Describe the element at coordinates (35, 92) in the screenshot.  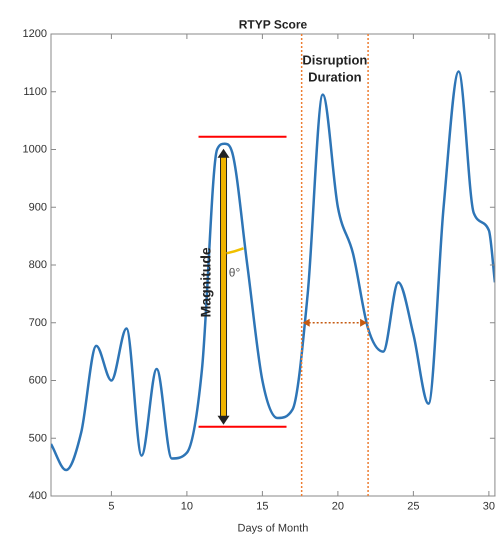
I see `y-tick-label: 1100` at that location.